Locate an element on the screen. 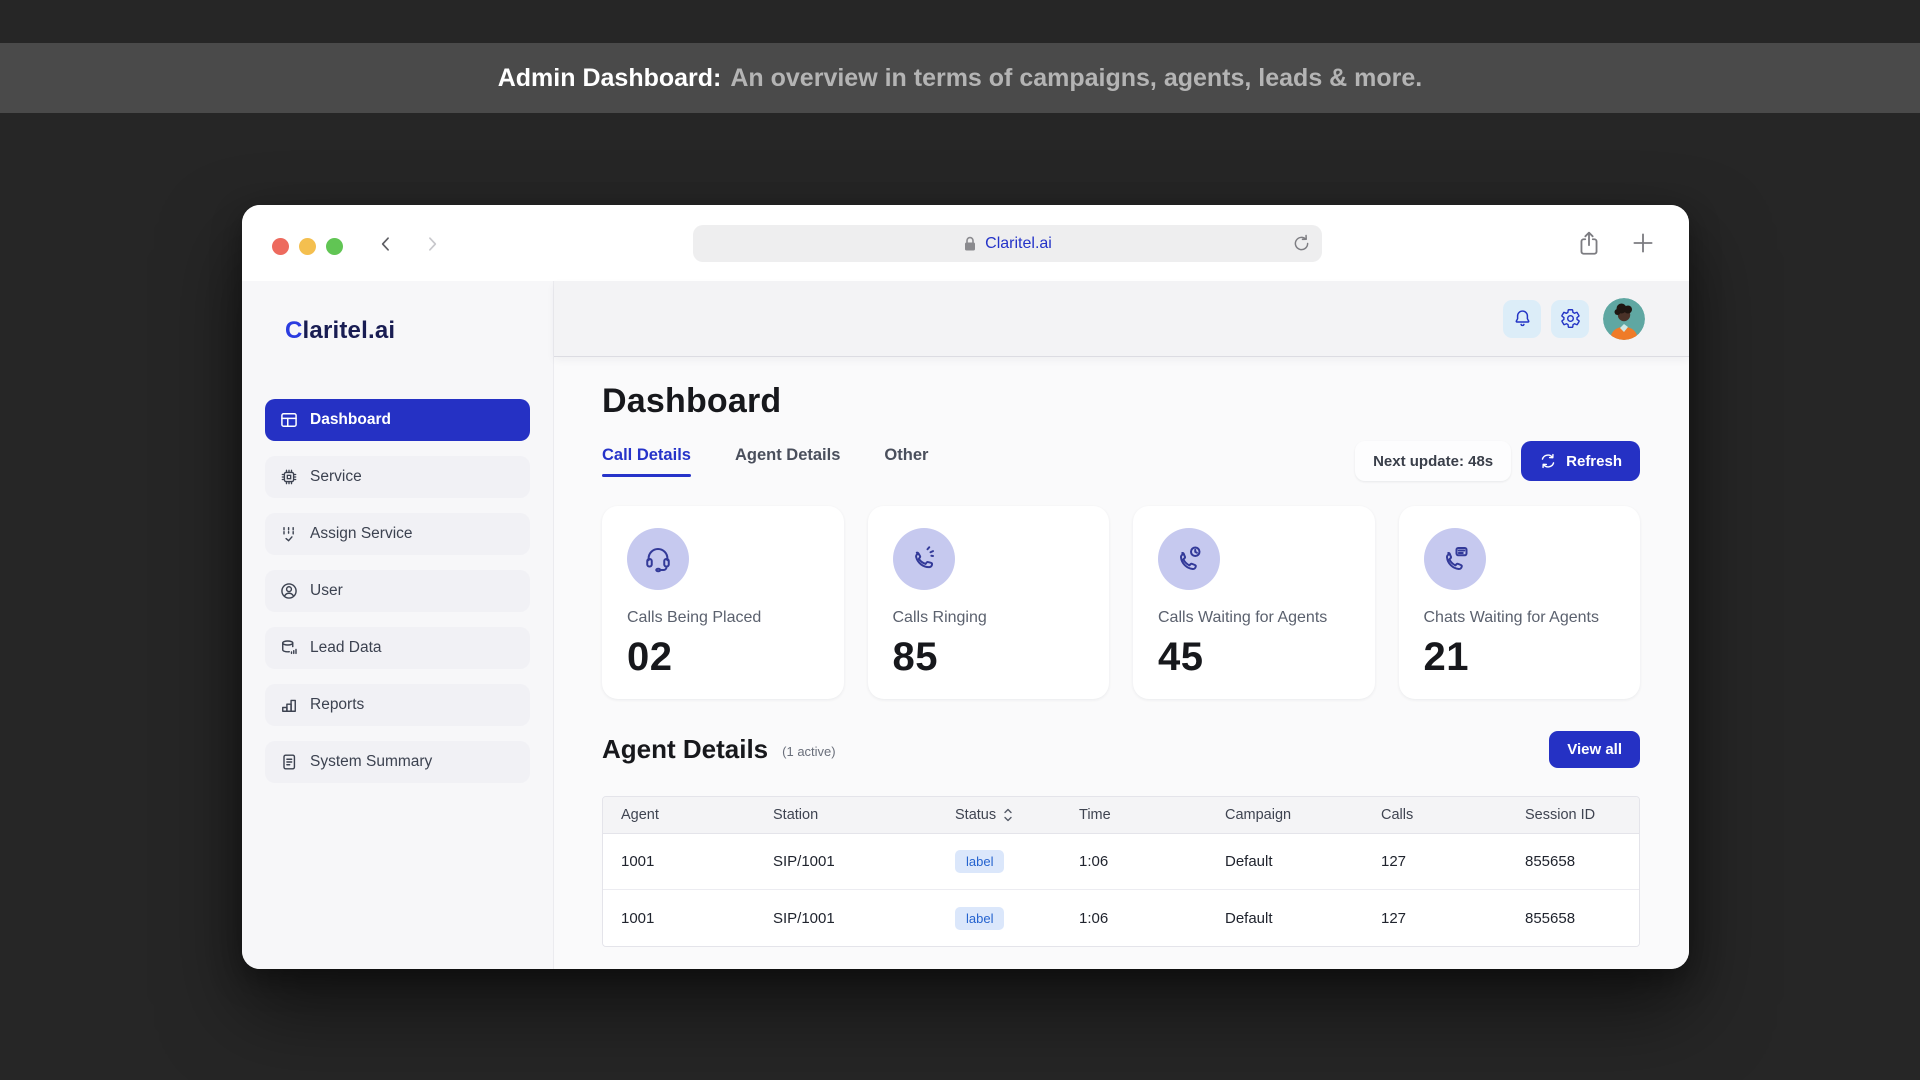 This screenshot has height=1080, width=1920. stat-value: 02 is located at coordinates (650, 657).